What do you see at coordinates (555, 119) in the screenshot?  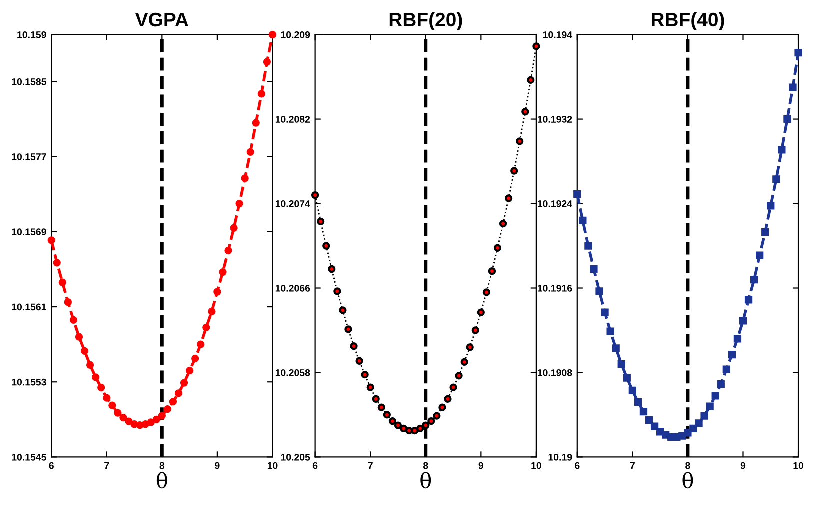 I see `y-tick-label: 10.1932` at bounding box center [555, 119].